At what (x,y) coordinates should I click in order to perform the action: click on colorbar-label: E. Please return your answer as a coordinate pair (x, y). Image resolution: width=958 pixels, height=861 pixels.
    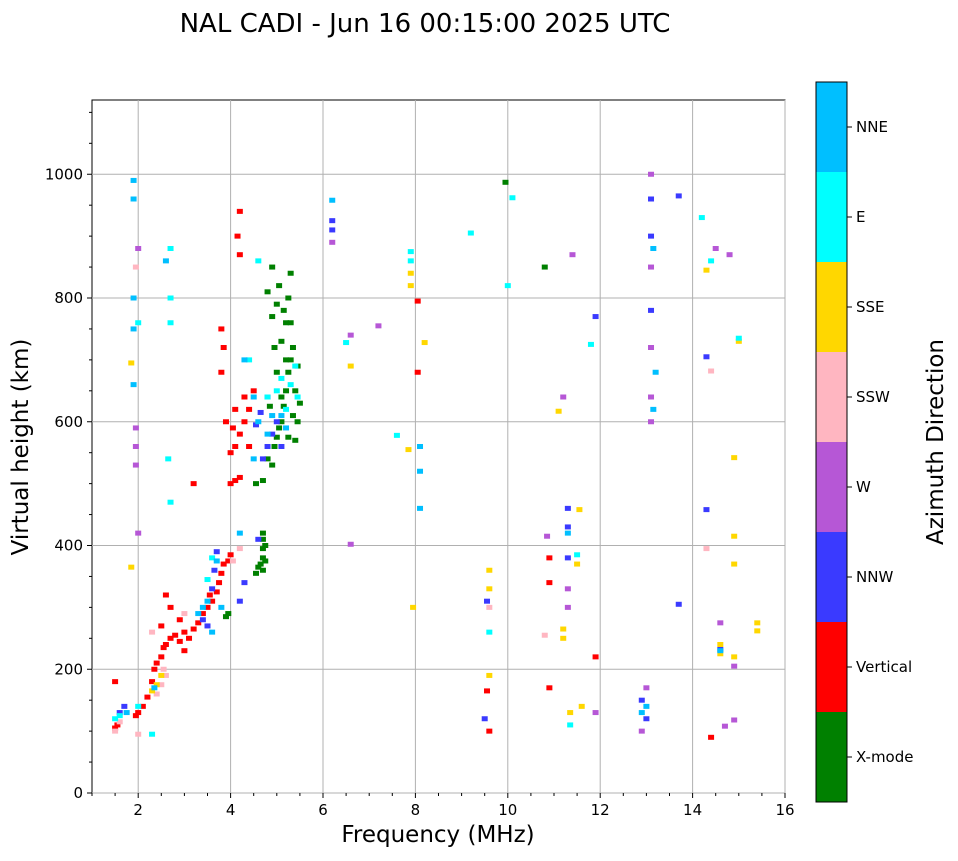
    Looking at the image, I should click on (860, 217).